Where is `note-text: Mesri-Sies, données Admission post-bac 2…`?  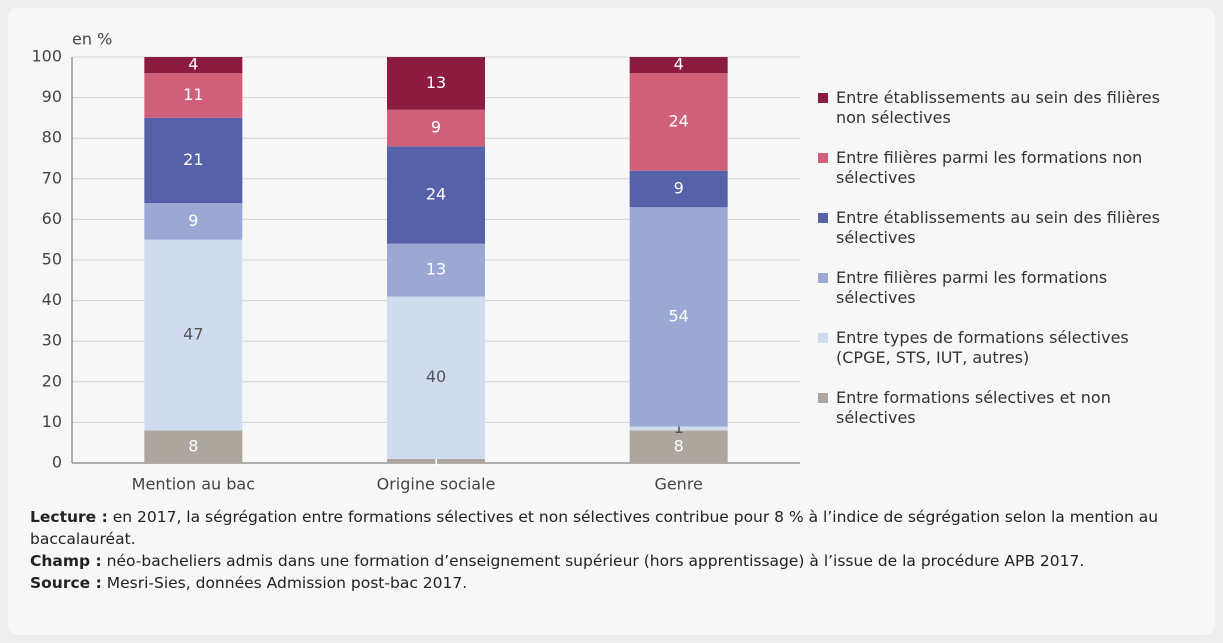
note-text: Mesri-Sies, données Admission post-bac 2… is located at coordinates (287, 583).